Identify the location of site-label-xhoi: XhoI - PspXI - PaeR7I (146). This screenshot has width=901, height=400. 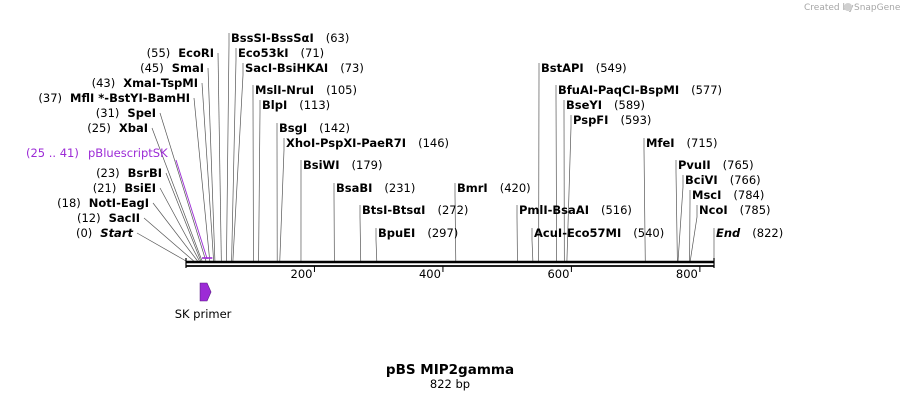
(367, 143).